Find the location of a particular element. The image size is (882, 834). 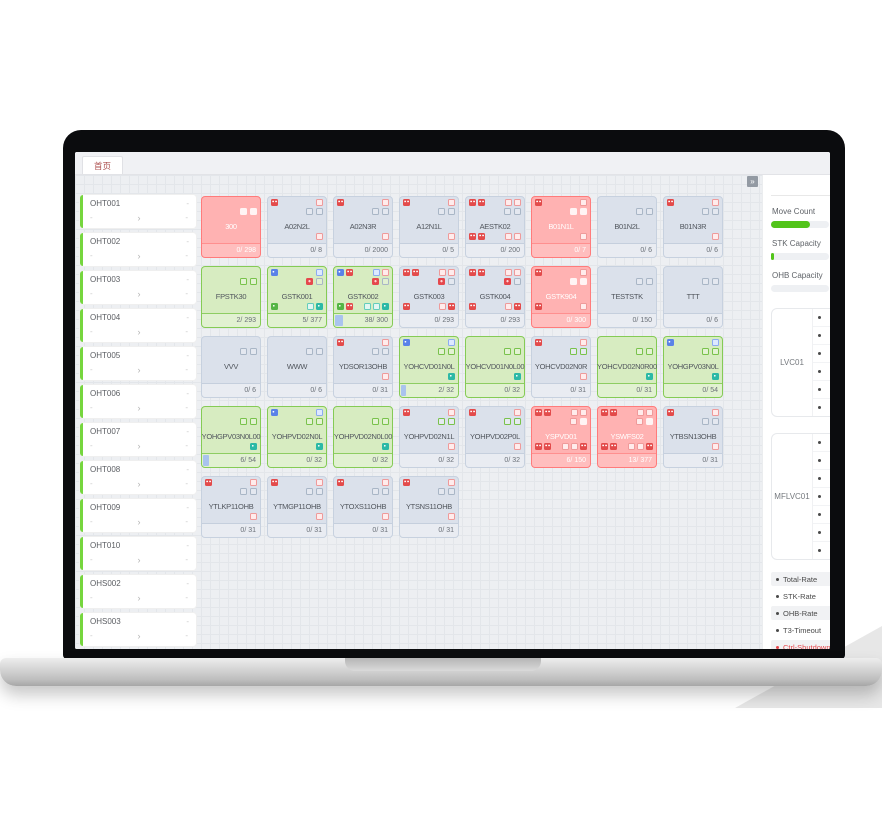

station-card-a02n3r: A02N3R 0/ 2000 is located at coordinates (363, 227).